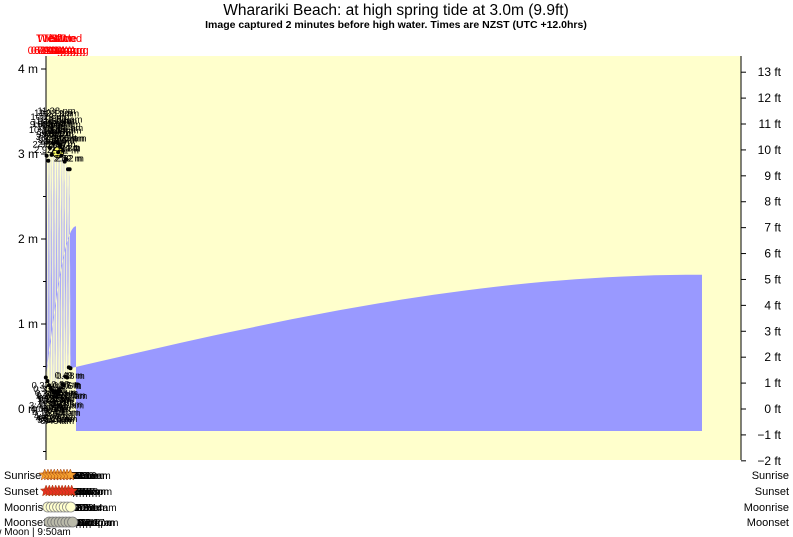  I want to click on tide-ft-label: 10.1 ft, so click(50, 127).